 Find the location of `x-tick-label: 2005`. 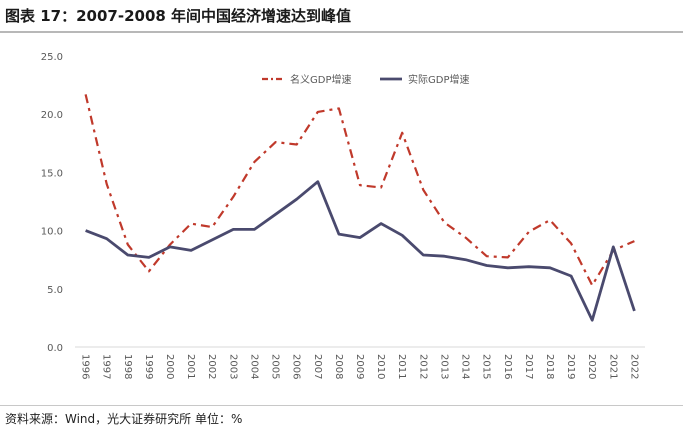

x-tick-label: 2005 is located at coordinates (275, 366).